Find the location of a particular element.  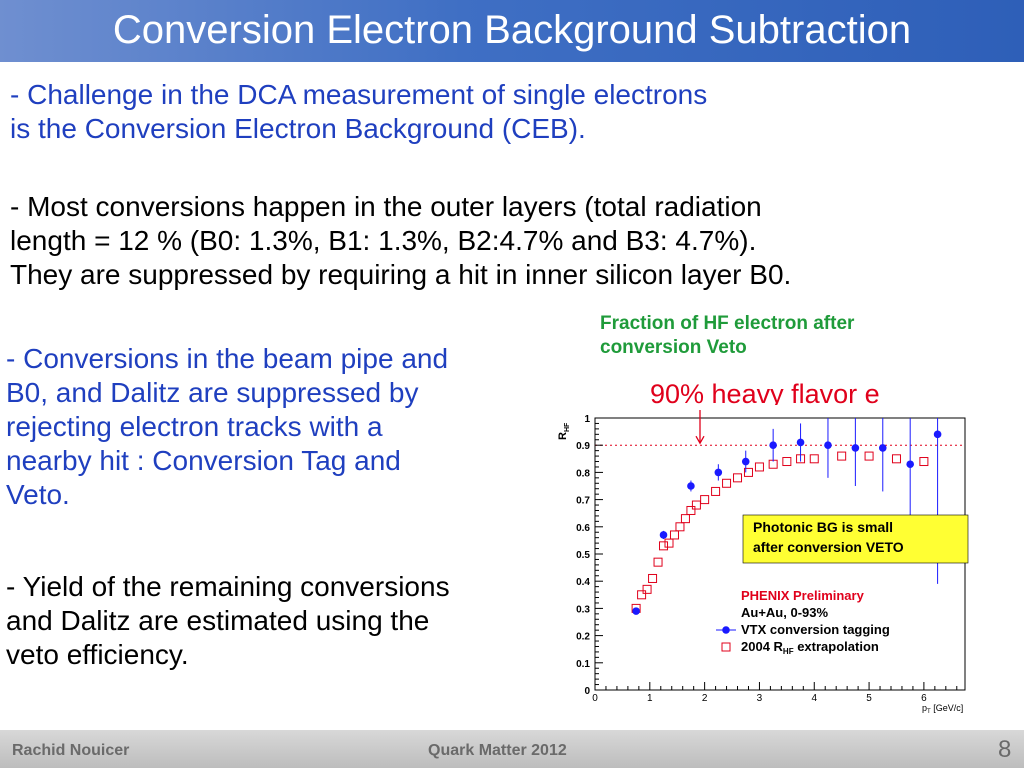

legend-entry-extrapolation: 2004 RHF extrapolation is located at coordinates (810, 647).